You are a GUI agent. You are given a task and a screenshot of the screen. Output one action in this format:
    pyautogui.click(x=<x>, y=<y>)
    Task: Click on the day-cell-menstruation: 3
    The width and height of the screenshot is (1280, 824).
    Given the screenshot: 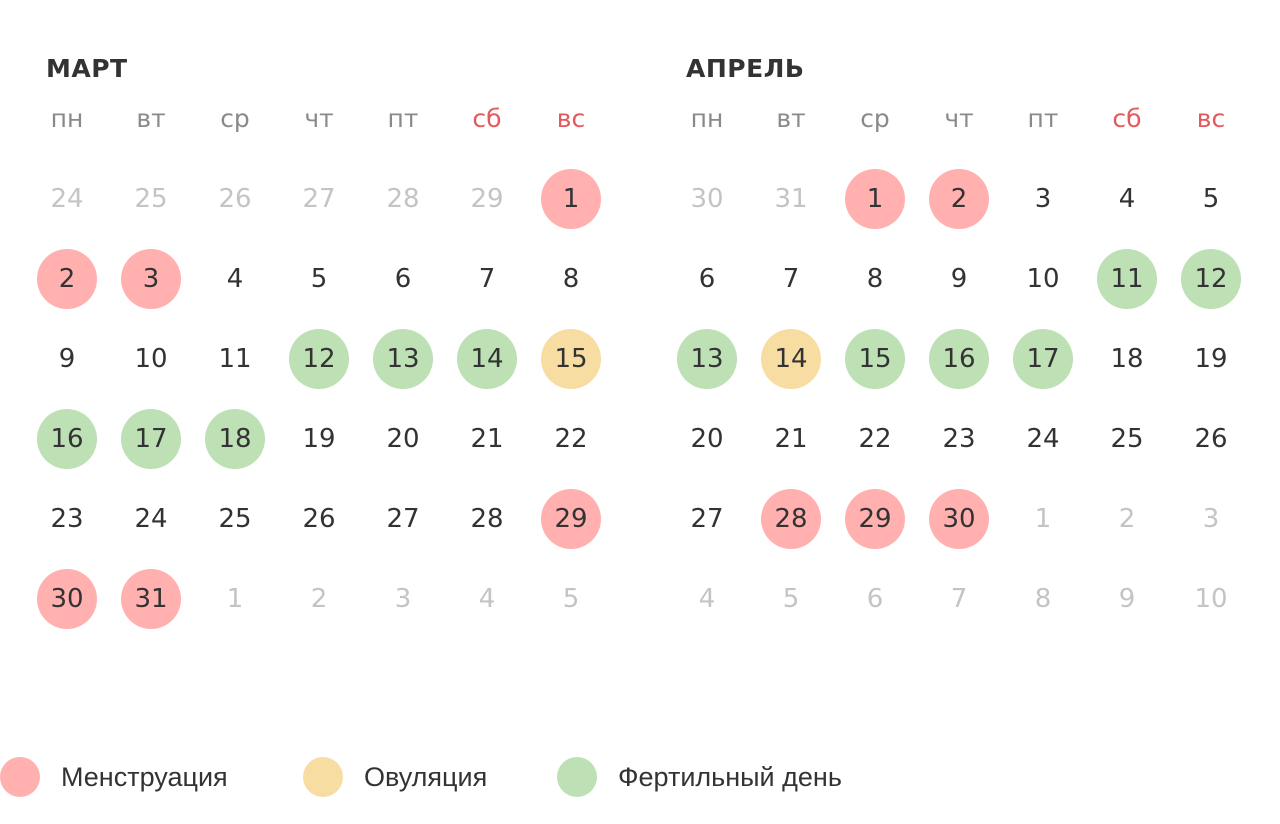 What is the action you would take?
    pyautogui.click(x=151, y=279)
    